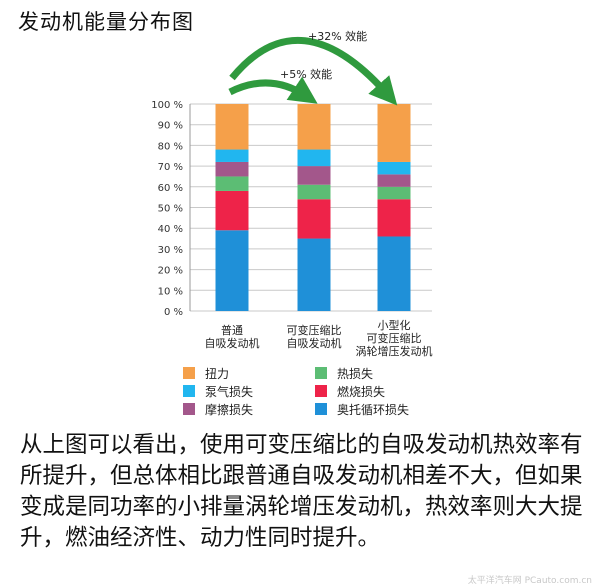  What do you see at coordinates (273, 90) in the screenshot?
I see `arrow-short` at bounding box center [273, 90].